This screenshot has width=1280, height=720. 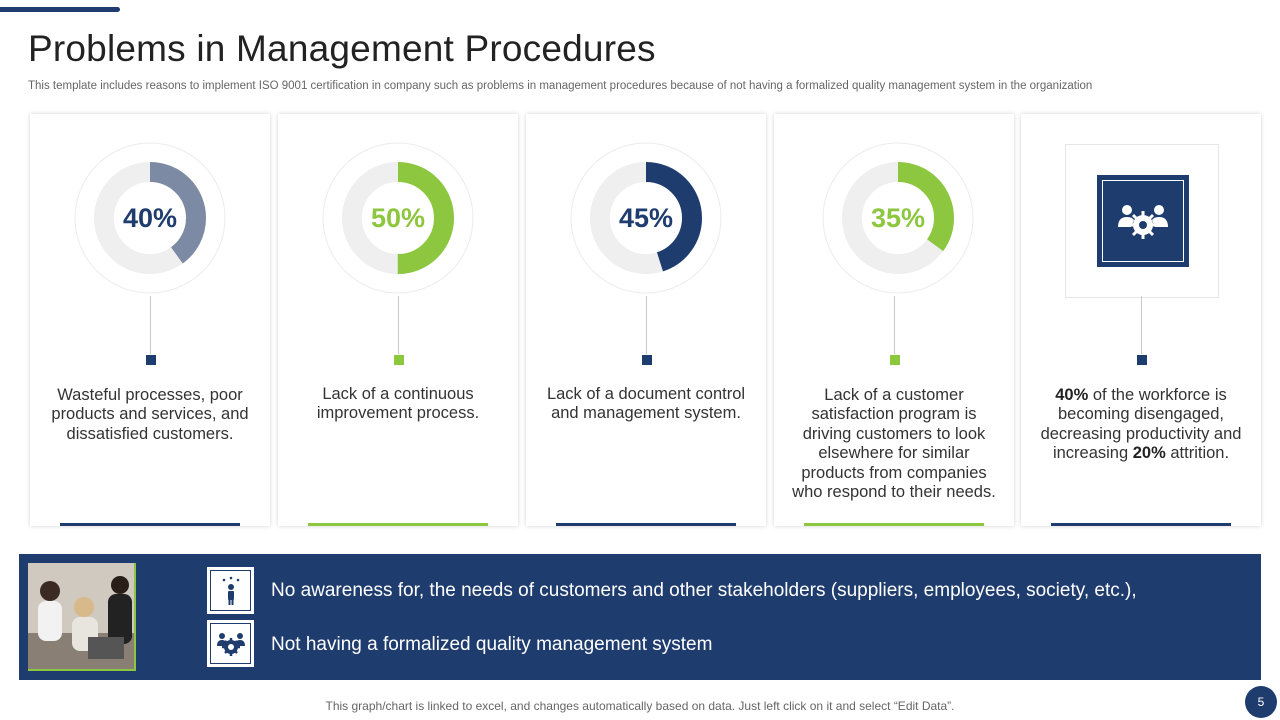 I want to click on percent-label-4: 35%, so click(x=898, y=217).